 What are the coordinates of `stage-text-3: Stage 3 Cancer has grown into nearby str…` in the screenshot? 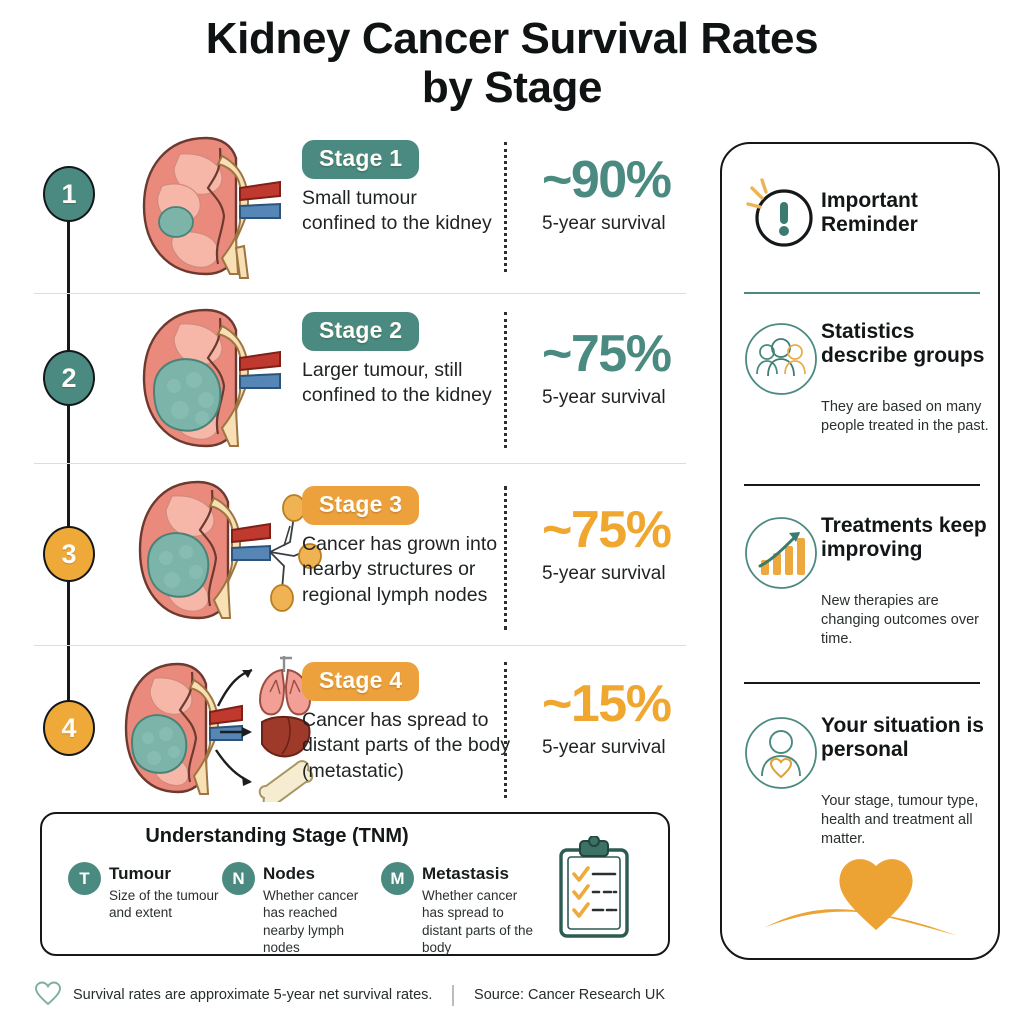 It's located at (402, 547).